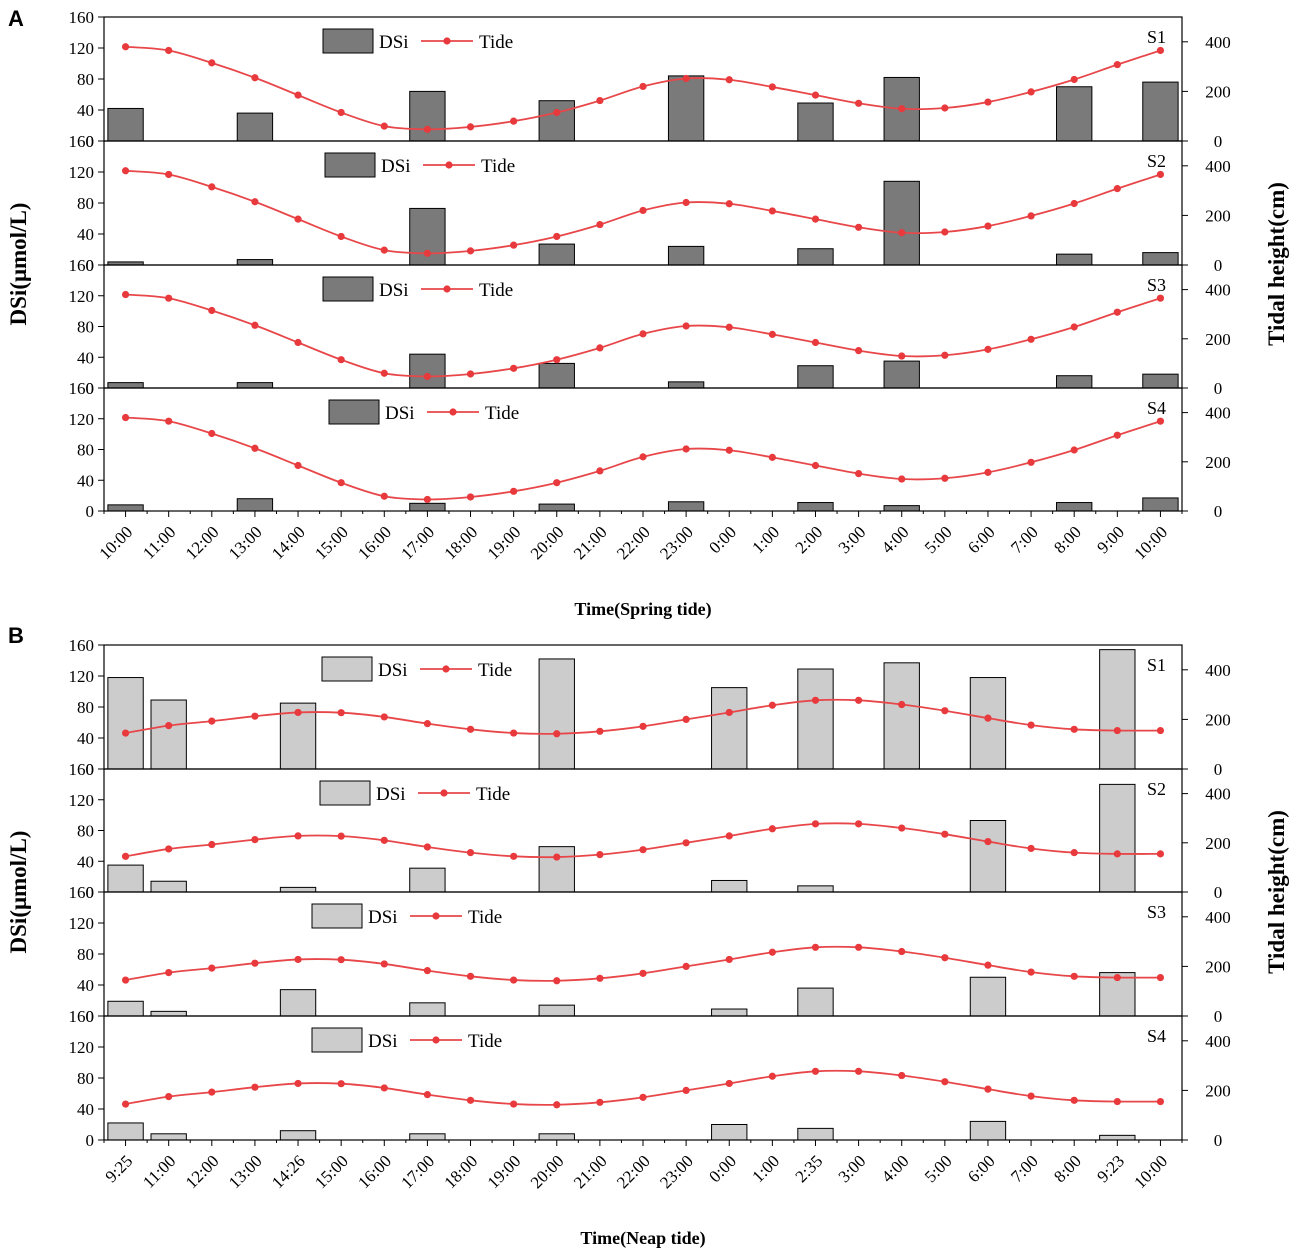 Image resolution: width=1296 pixels, height=1250 pixels. I want to click on x-tick-label: 23:00, so click(676, 1171).